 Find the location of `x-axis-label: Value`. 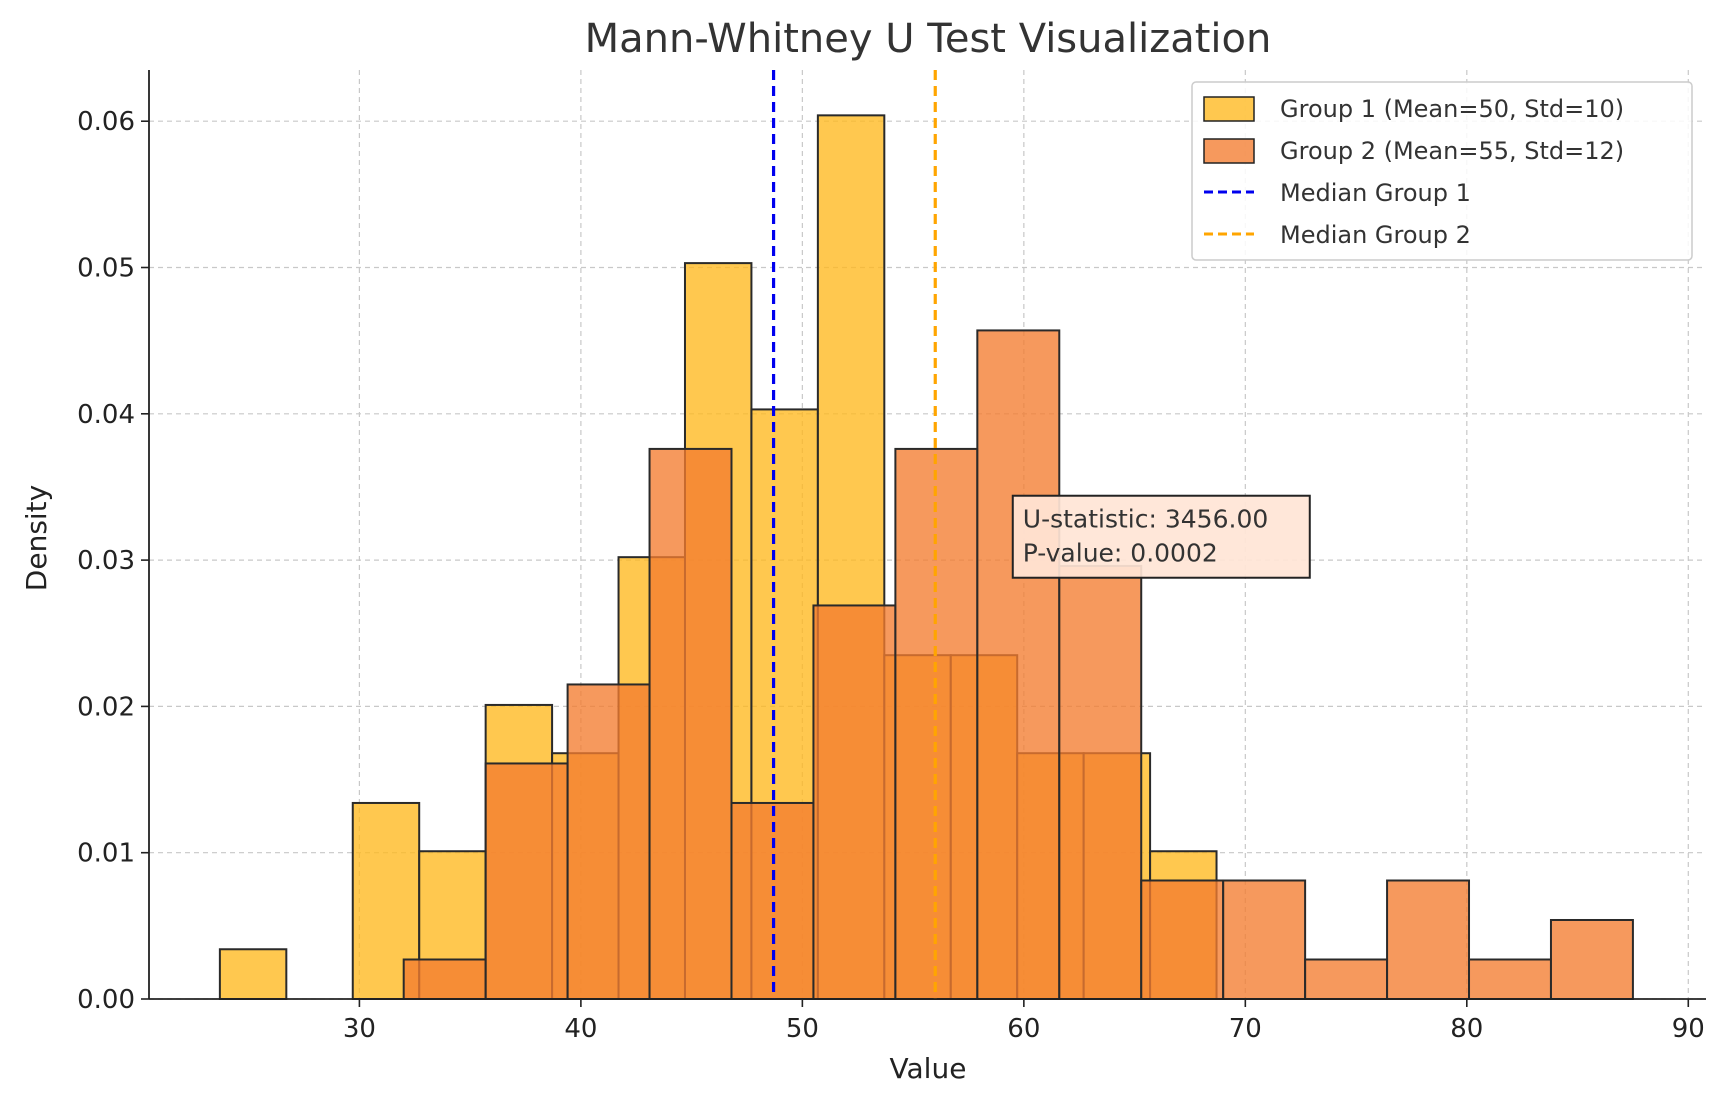

x-axis-label: Value is located at coordinates (928, 1068).